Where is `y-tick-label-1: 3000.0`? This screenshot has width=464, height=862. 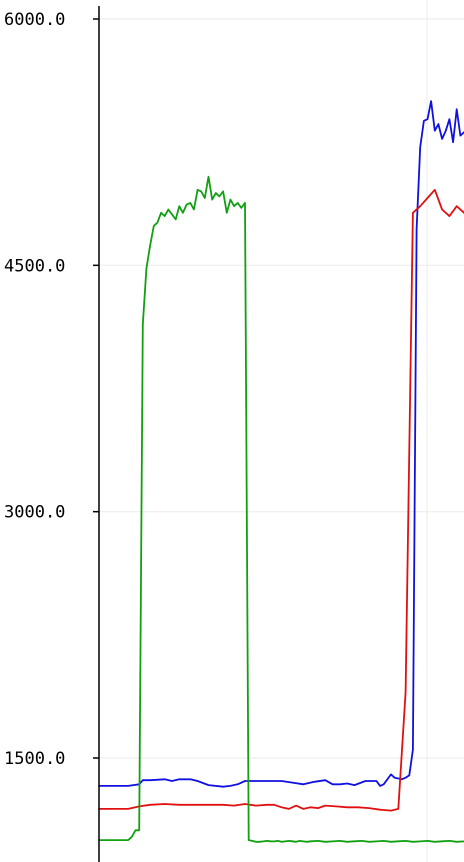
y-tick-label-1: 3000.0 is located at coordinates (34, 513).